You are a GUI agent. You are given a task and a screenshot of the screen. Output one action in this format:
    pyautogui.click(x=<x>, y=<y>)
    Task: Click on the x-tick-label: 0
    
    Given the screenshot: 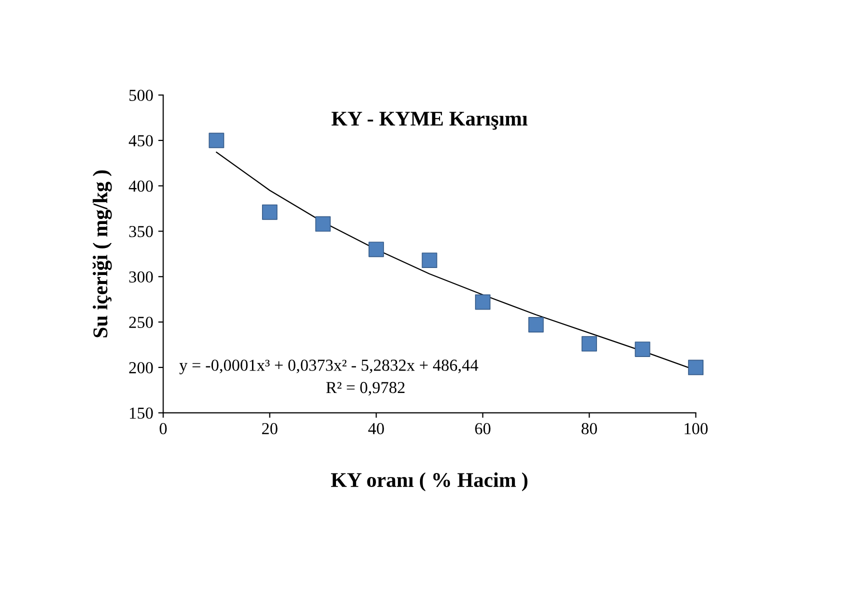 What is the action you would take?
    pyautogui.click(x=163, y=428)
    